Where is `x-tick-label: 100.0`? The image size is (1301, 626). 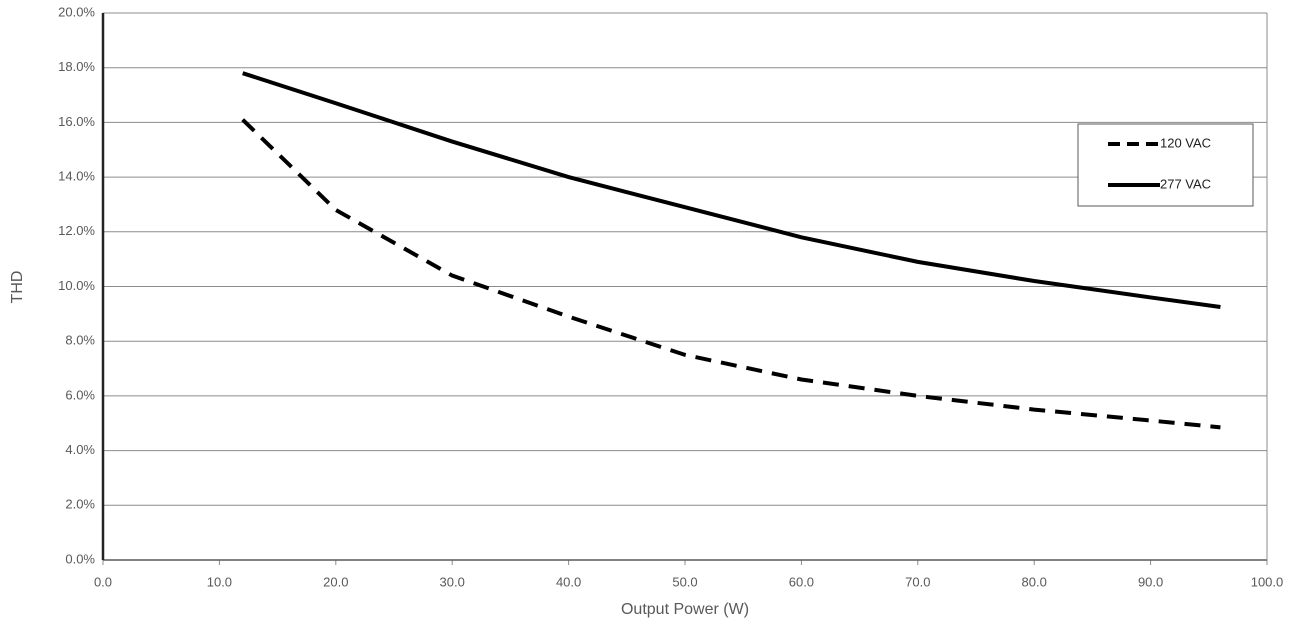 x-tick-label: 100.0 is located at coordinates (1267, 581).